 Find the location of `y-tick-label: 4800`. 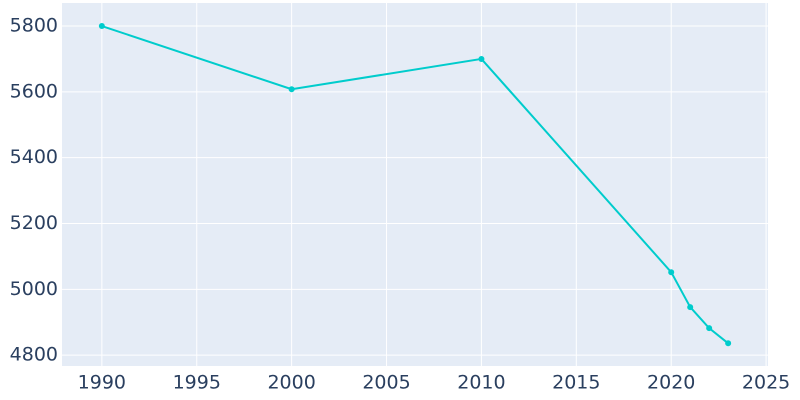

y-tick-label: 4800 is located at coordinates (34, 355).